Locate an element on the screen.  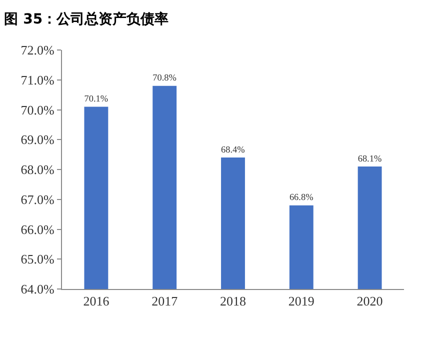
data-label: 66.8% is located at coordinates (301, 197).